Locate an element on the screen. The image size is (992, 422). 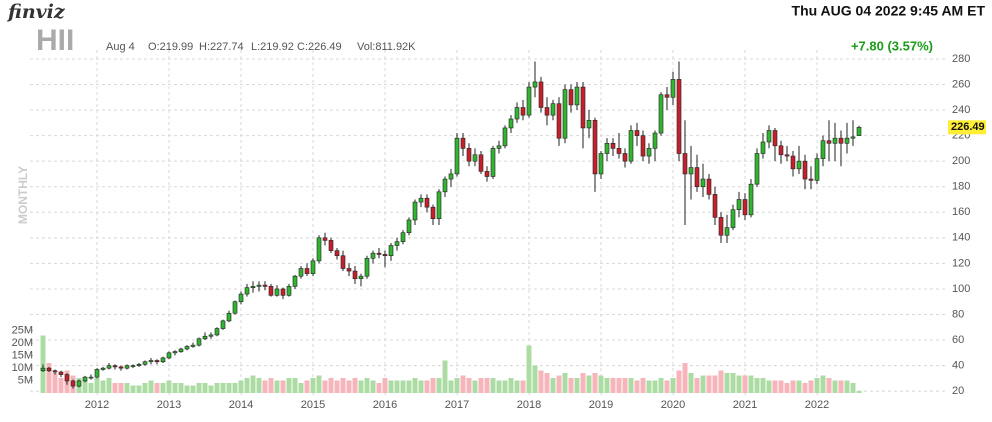
y-tick-label: 280 is located at coordinates (961, 59).